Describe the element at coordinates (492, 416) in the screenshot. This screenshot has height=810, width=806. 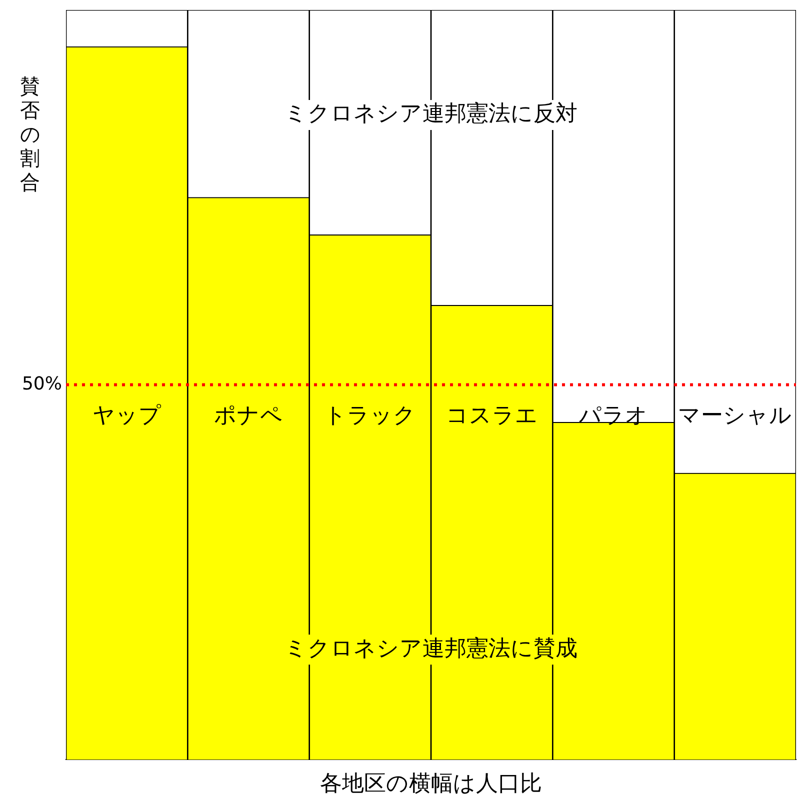
I see `x-tick-label: コスラエ` at that location.